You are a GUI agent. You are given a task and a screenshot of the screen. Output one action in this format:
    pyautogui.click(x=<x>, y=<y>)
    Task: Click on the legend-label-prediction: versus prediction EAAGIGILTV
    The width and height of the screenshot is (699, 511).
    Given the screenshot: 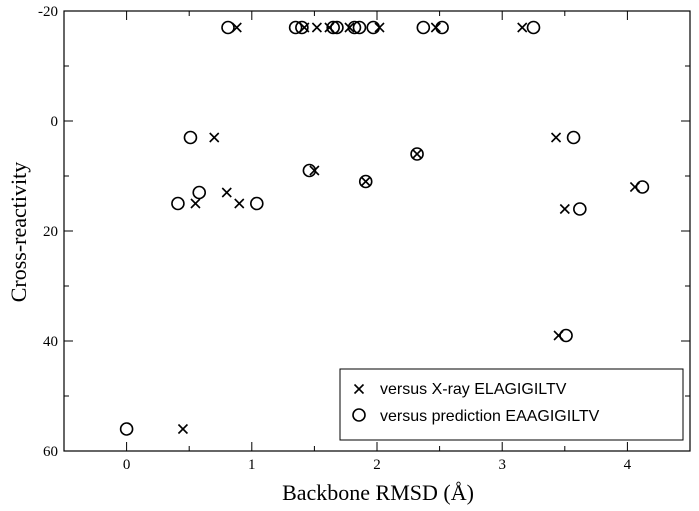 What is the action you would take?
    pyautogui.click(x=490, y=416)
    